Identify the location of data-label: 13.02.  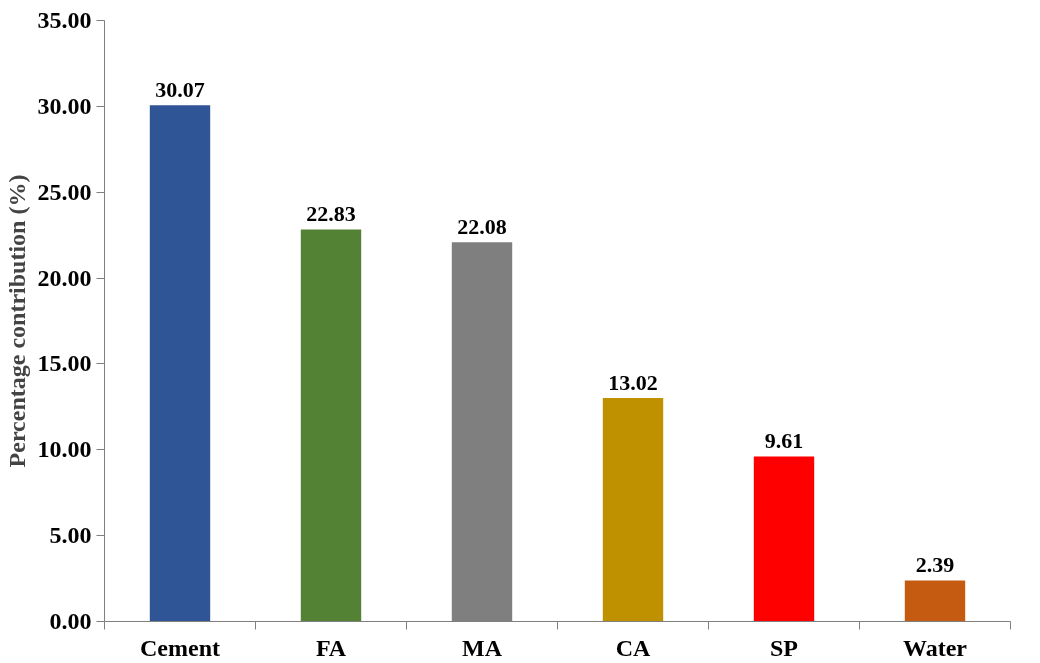
(633, 382).